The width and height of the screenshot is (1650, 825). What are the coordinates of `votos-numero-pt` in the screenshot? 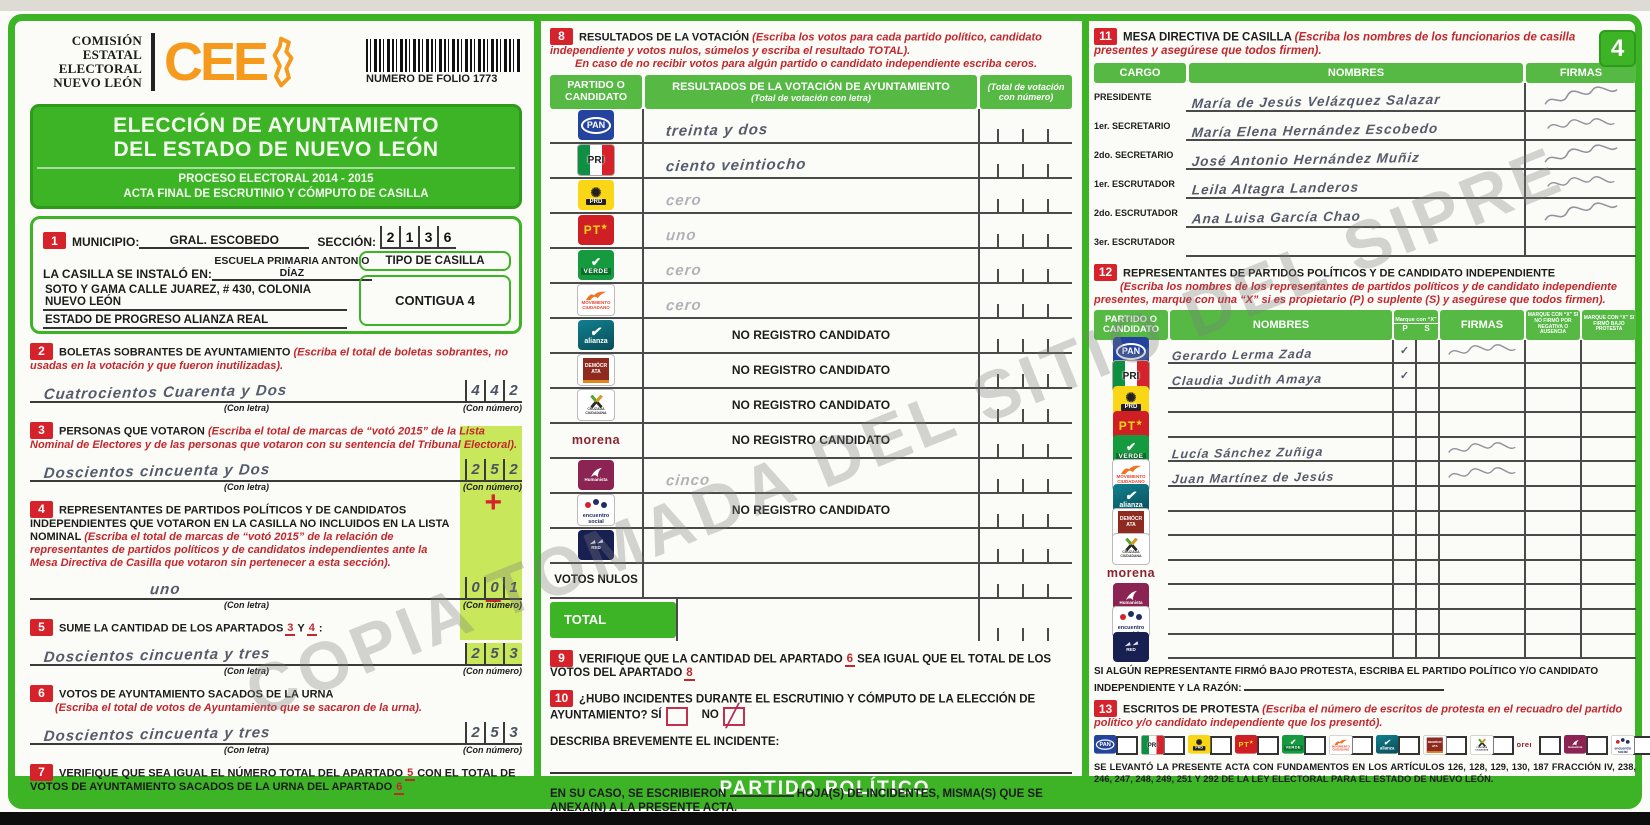 It's located at (1025, 230).